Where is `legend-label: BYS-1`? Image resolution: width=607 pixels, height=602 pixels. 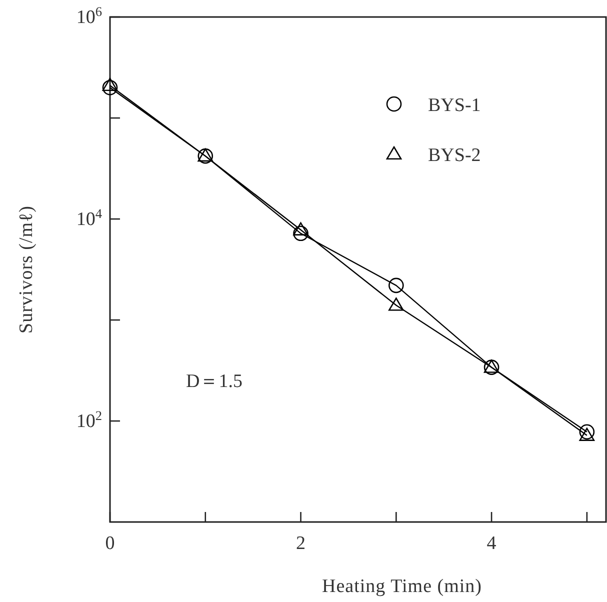
legend-label: BYS-1 is located at coordinates (454, 105).